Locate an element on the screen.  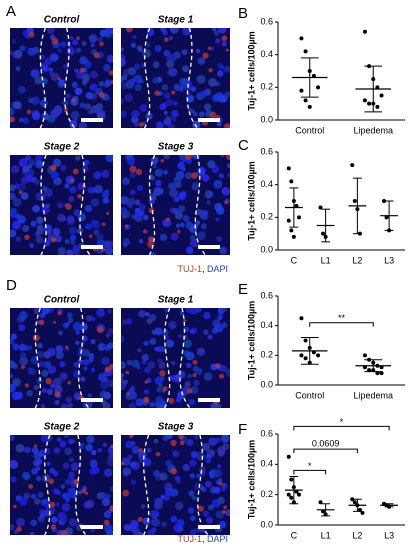
image-title: Stage 1 is located at coordinates (176, 300).